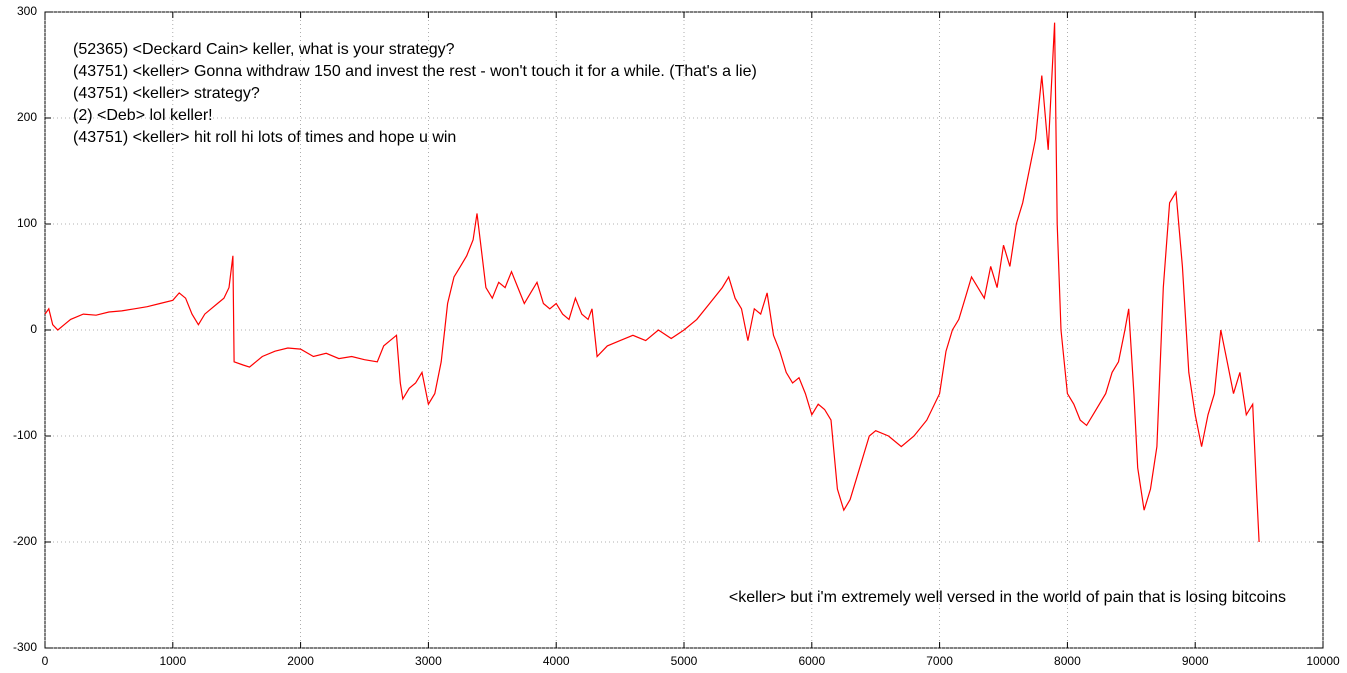  I want to click on x-tick-label: 8000, so click(1067, 661).